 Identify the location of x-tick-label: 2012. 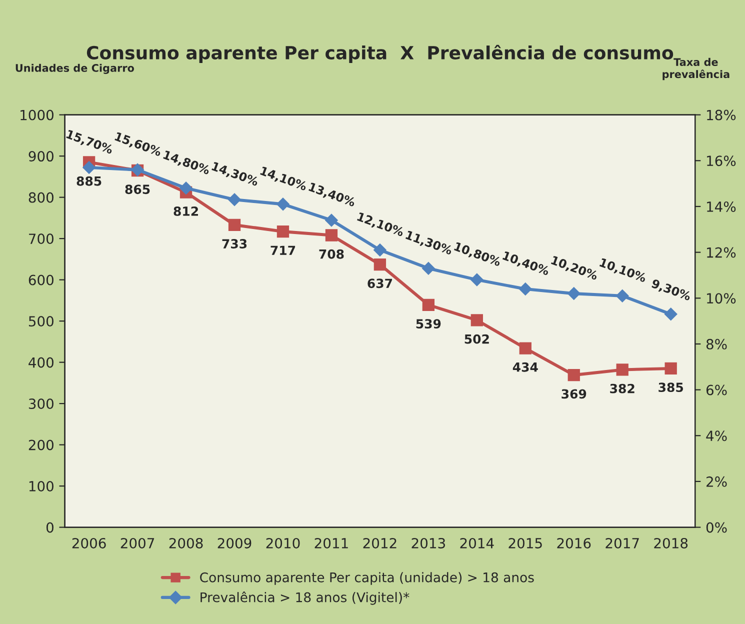
(379, 543).